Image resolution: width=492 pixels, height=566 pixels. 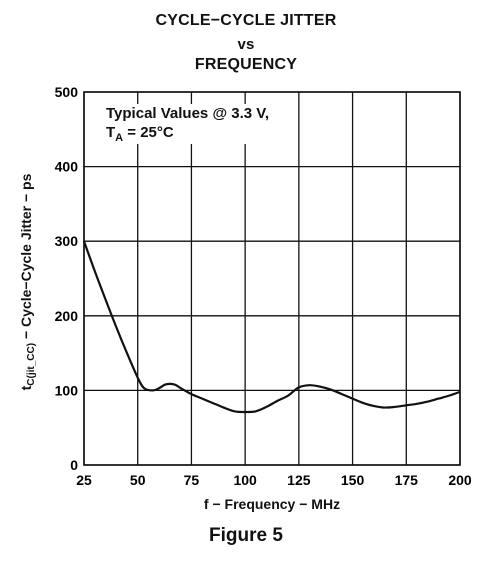 I want to click on y-tick-label: 200, so click(x=67, y=316).